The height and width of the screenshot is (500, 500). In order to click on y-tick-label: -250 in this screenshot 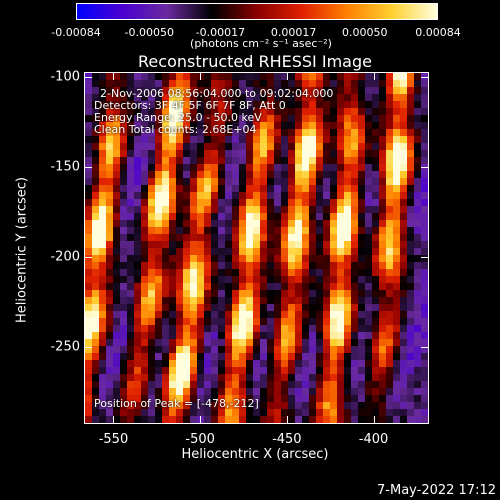, I will do `click(65, 347)`.